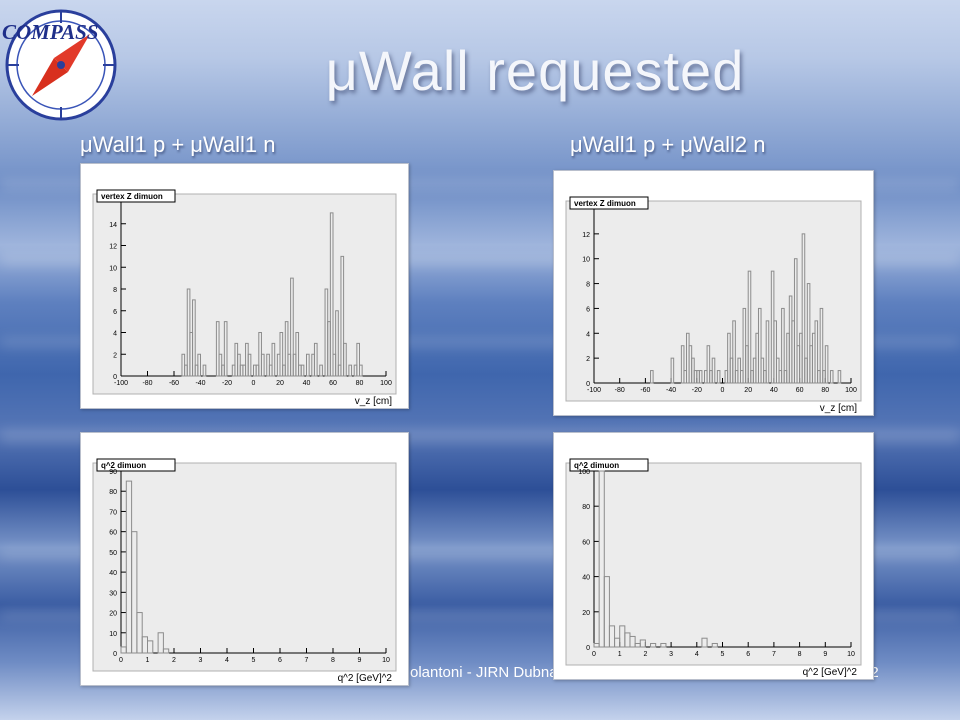  Describe the element at coordinates (723, 654) in the screenshot. I see `x-tick-label: 5` at that location.